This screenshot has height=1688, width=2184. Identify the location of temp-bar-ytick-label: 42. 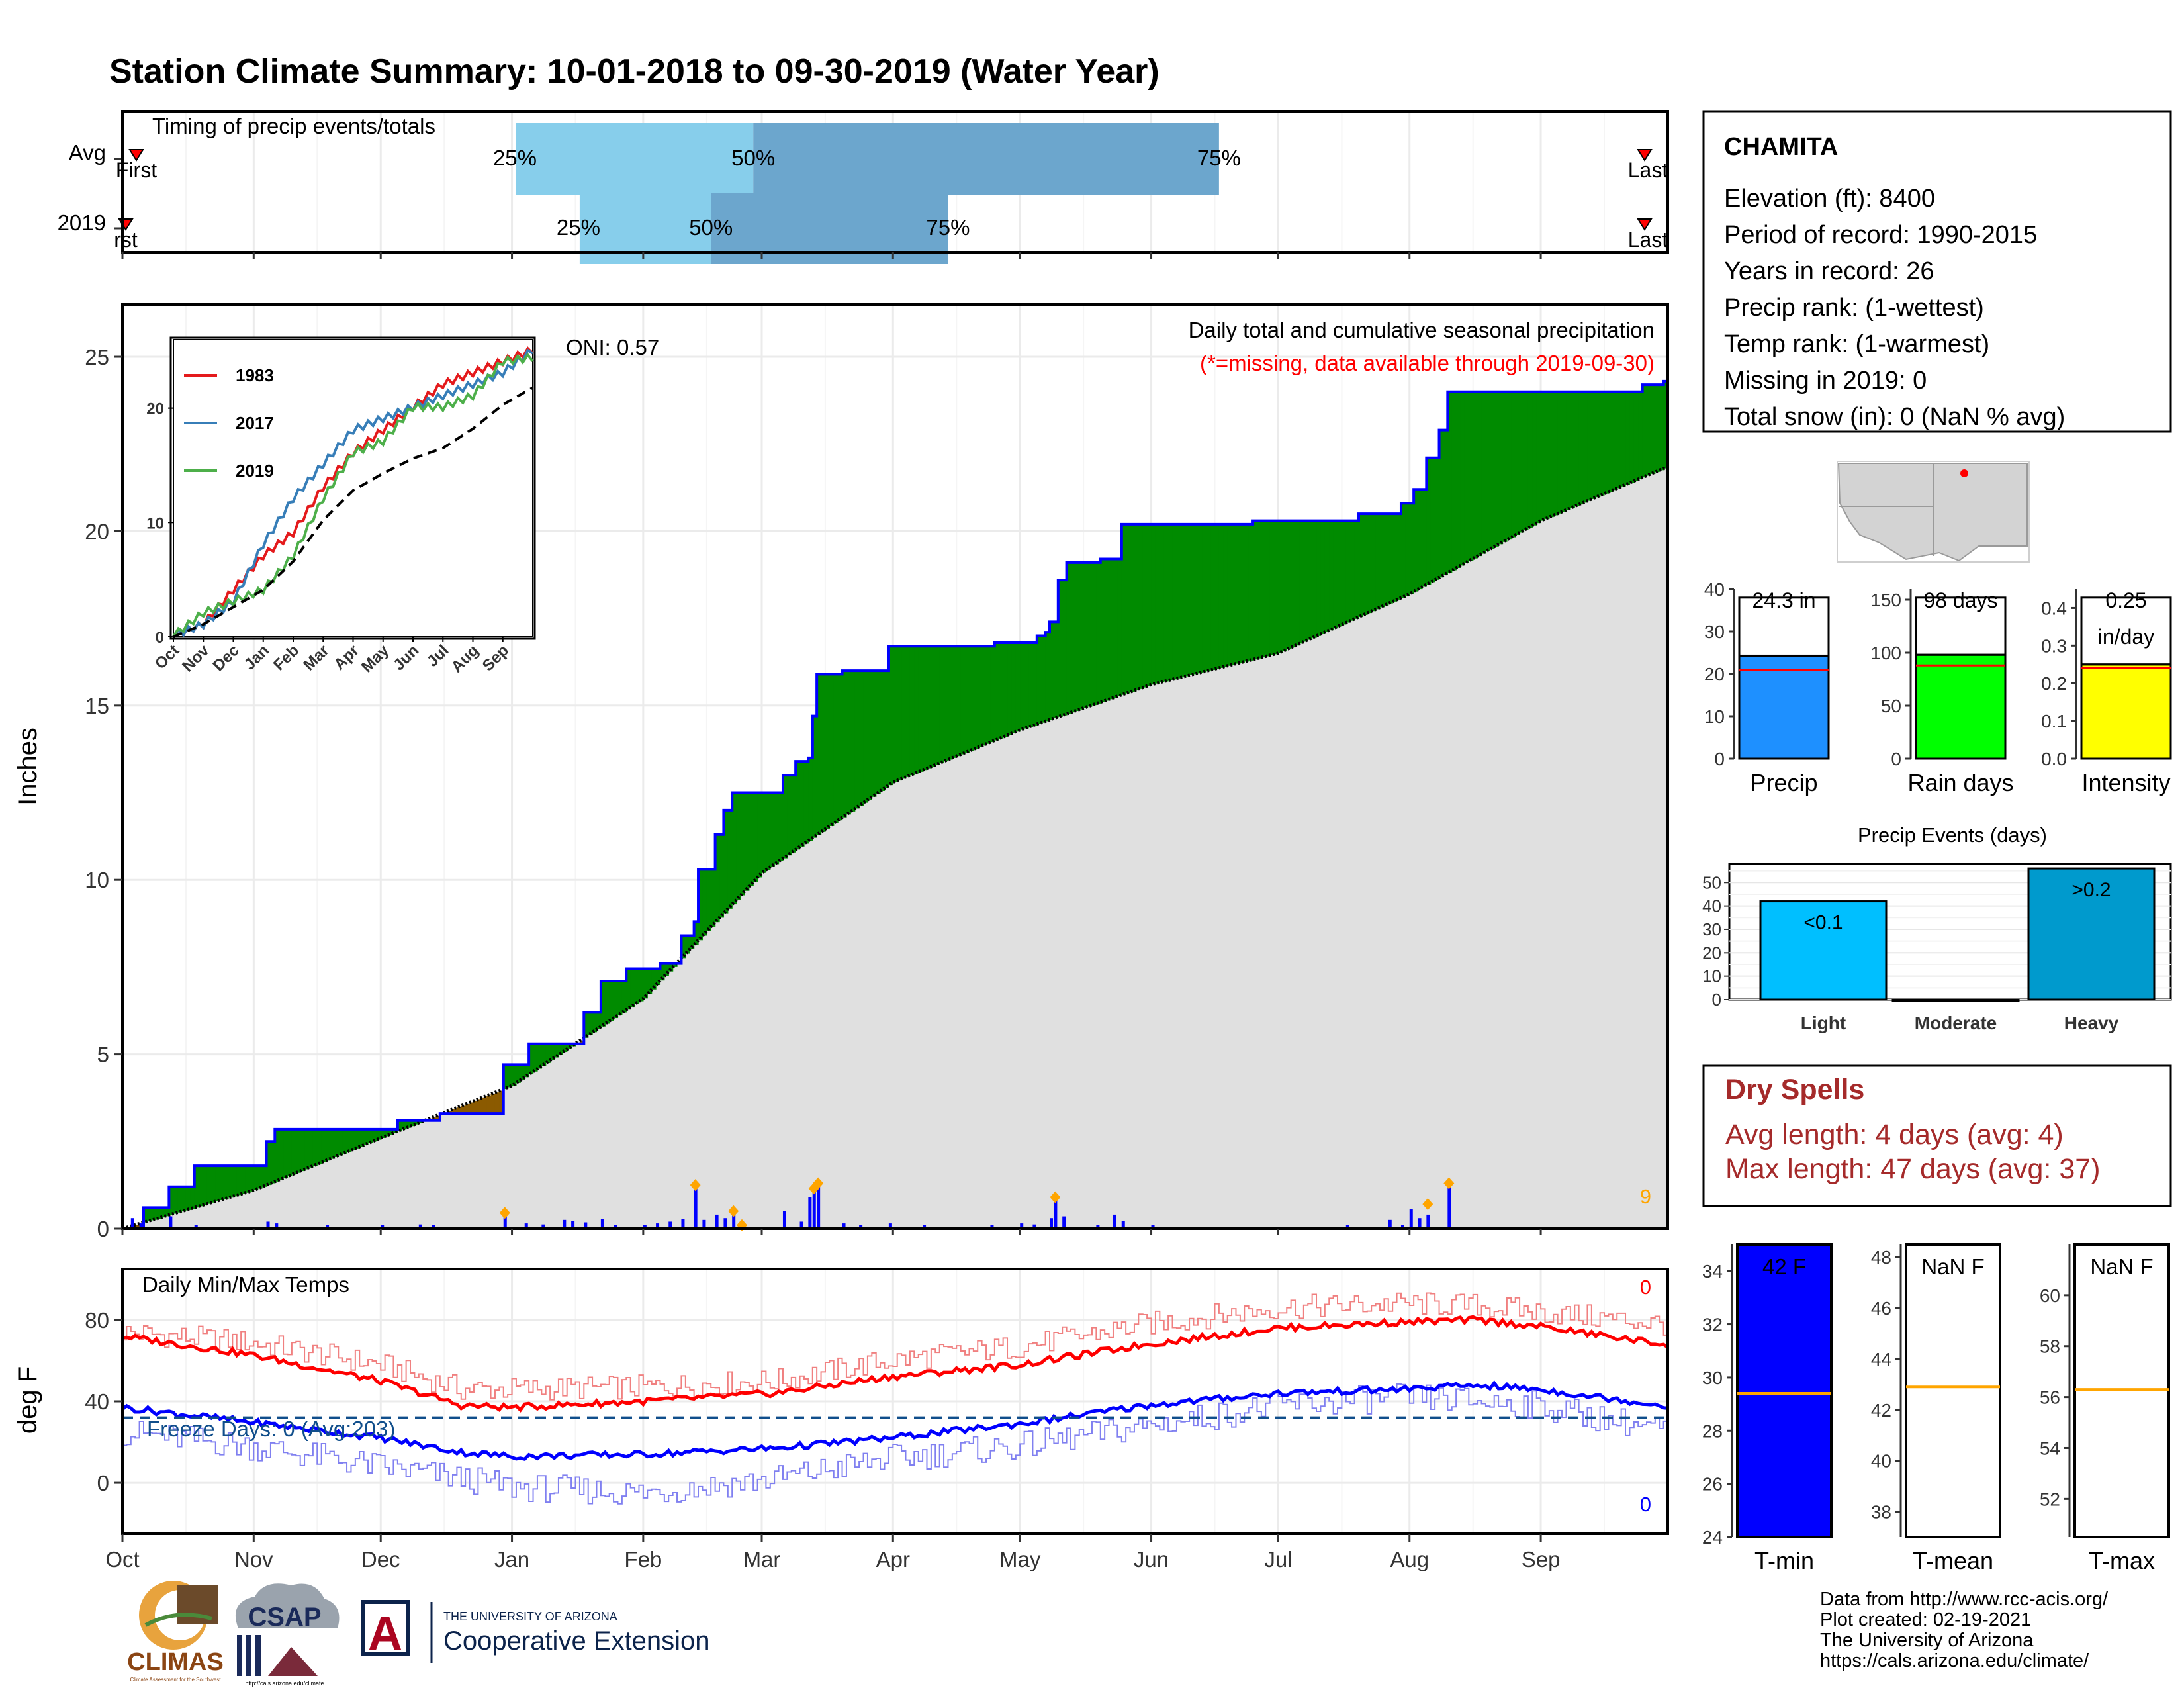
(1881, 1410).